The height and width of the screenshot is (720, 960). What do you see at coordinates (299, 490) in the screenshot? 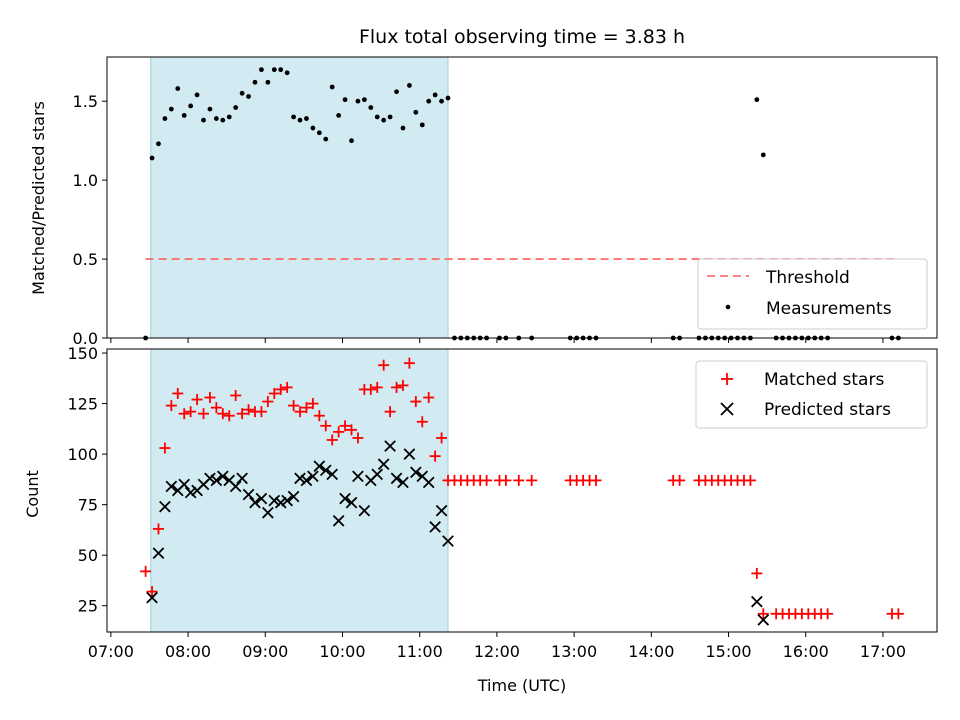
I see `bottom-panel-shaded-region` at bounding box center [299, 490].